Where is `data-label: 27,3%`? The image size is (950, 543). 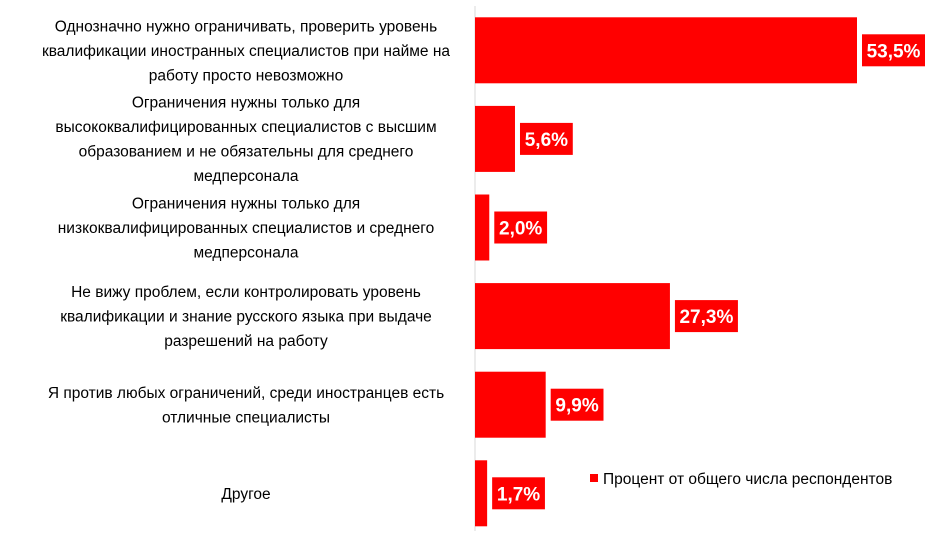
data-label: 27,3% is located at coordinates (706, 317).